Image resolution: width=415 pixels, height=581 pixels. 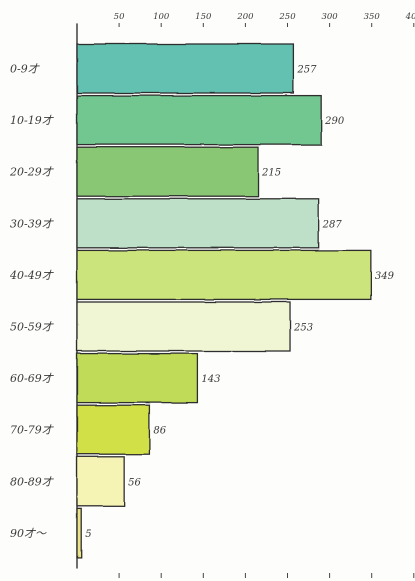 What do you see at coordinates (32, 481) in the screenshot?
I see `category-label-8: 80-89才` at bounding box center [32, 481].